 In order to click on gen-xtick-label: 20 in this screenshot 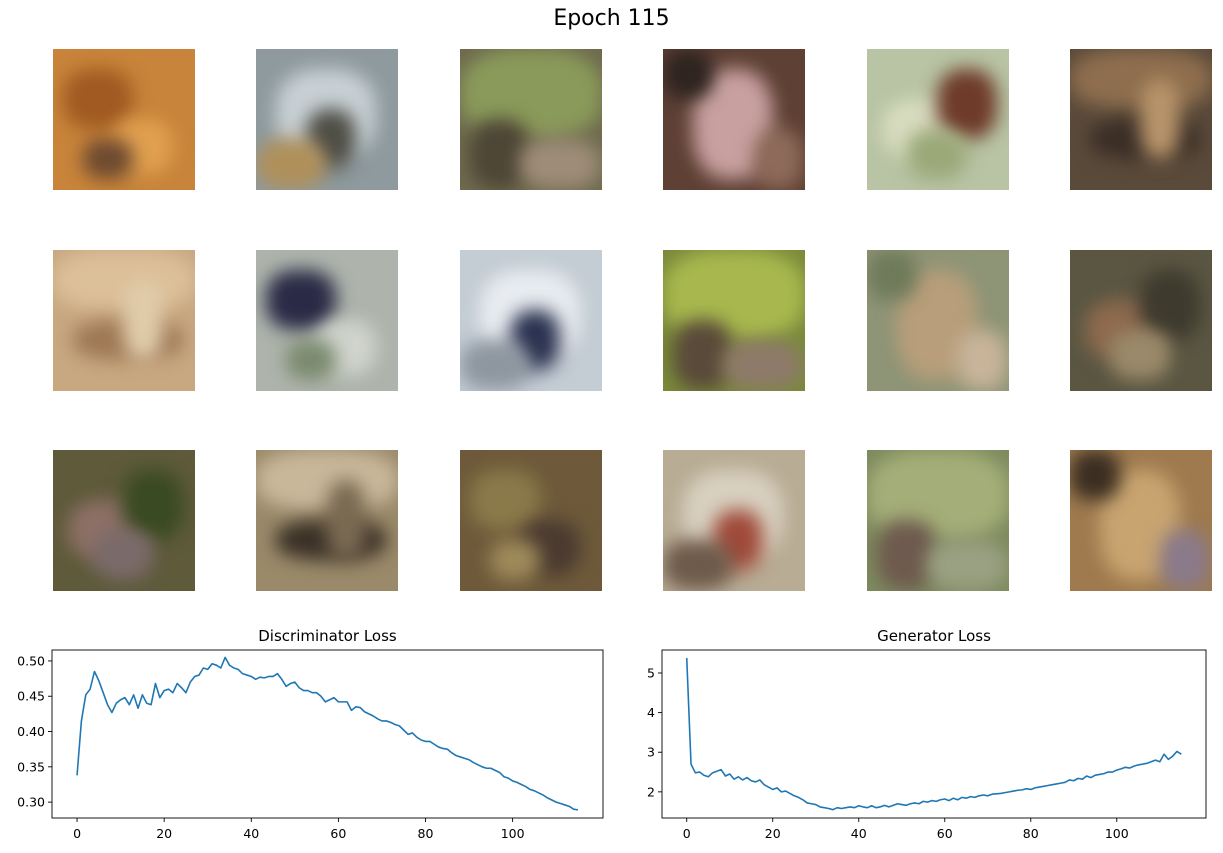, I will do `click(773, 833)`.